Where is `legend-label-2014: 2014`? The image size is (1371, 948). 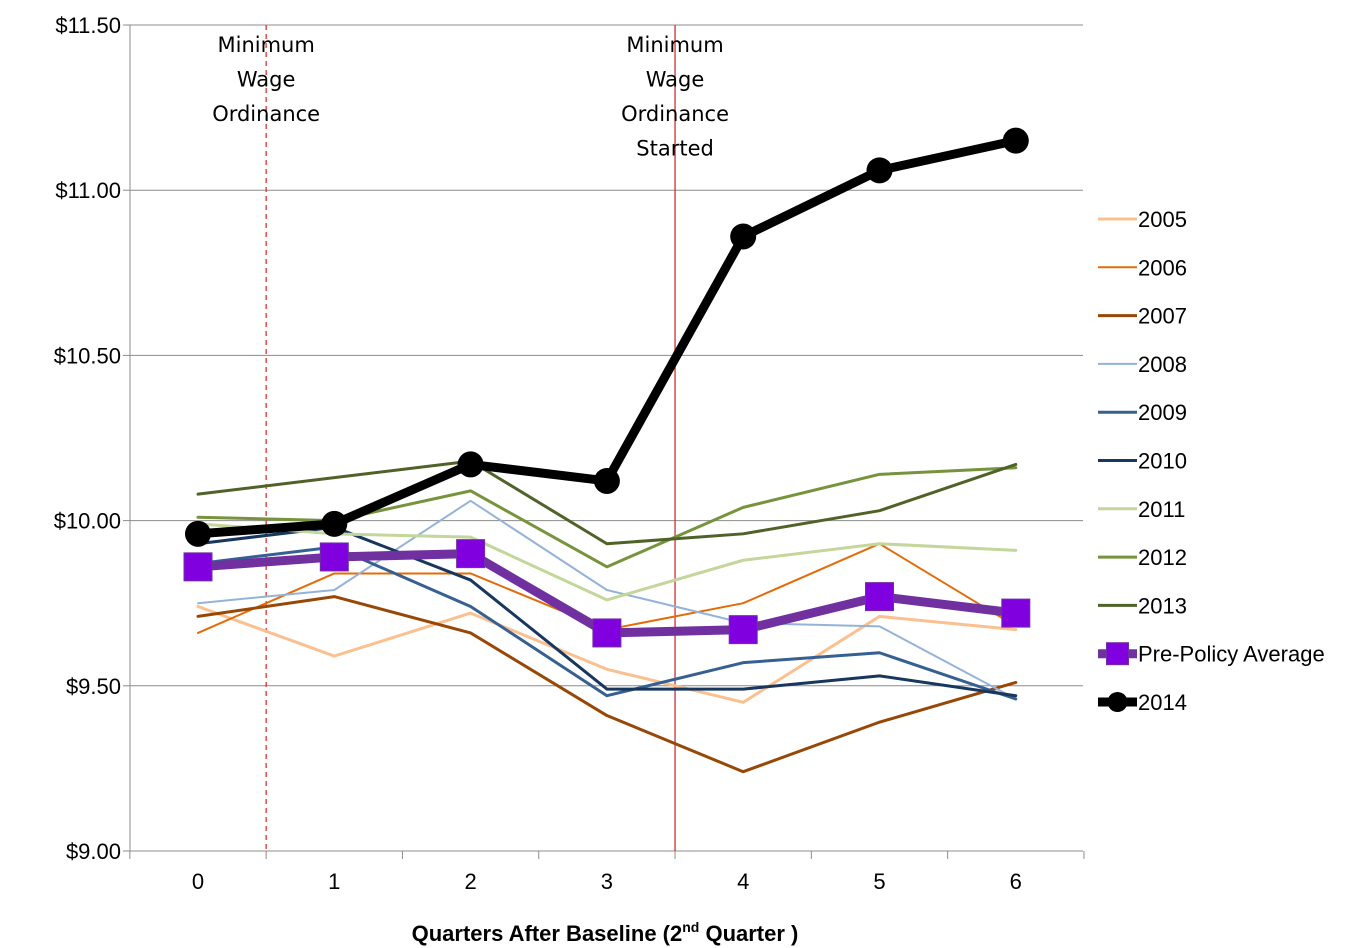 legend-label-2014: 2014 is located at coordinates (1162, 702).